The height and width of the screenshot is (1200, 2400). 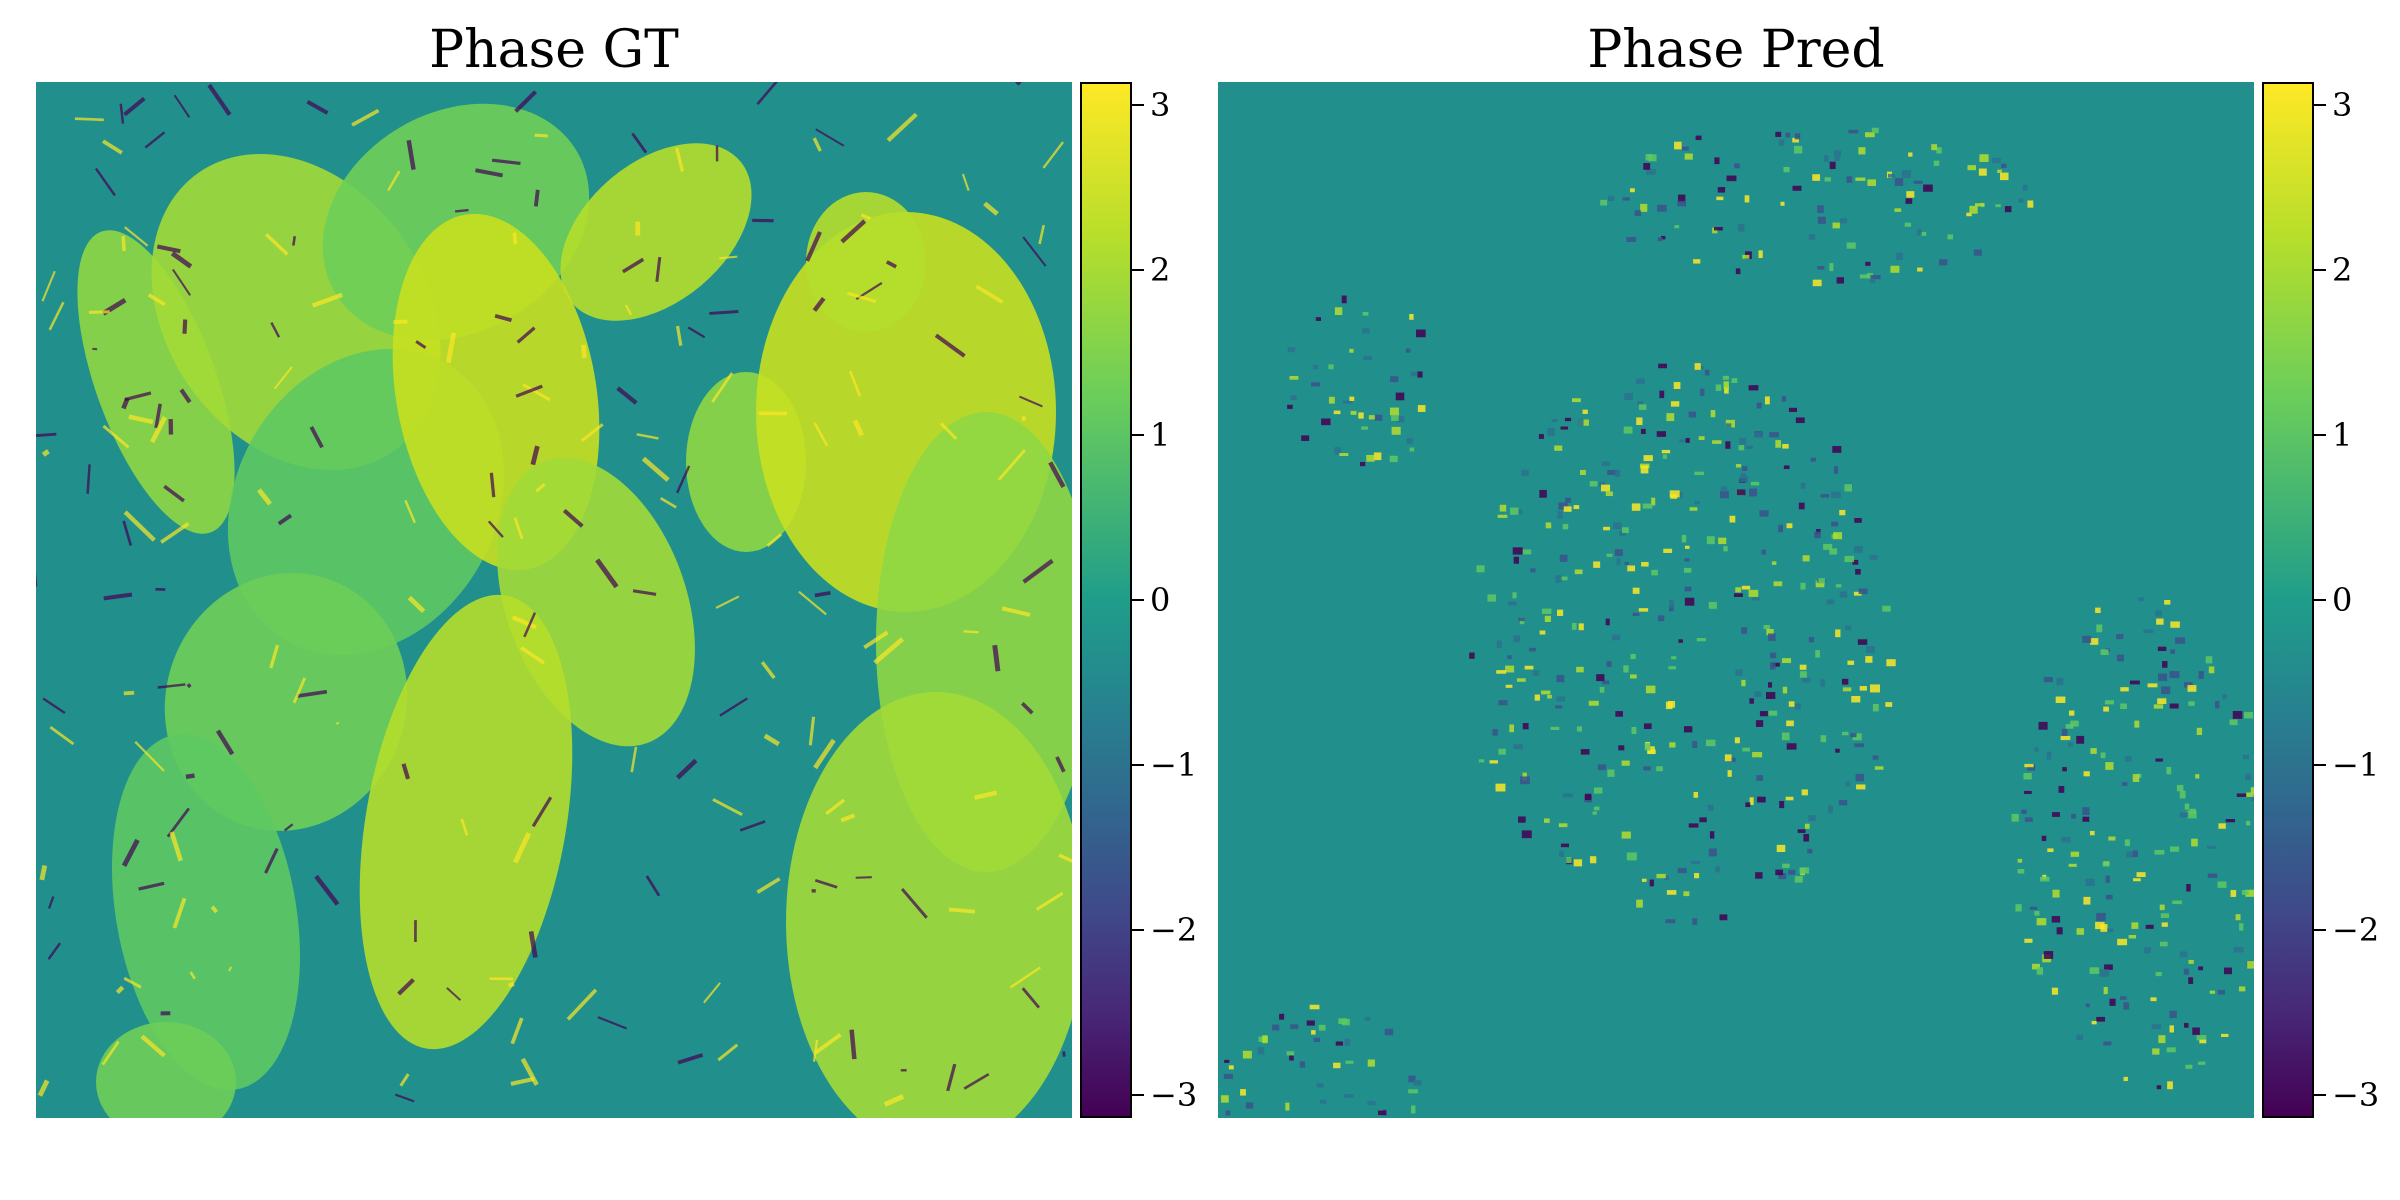 What do you see at coordinates (1160, 270) in the screenshot?
I see `colorbar-tick-label: 2` at bounding box center [1160, 270].